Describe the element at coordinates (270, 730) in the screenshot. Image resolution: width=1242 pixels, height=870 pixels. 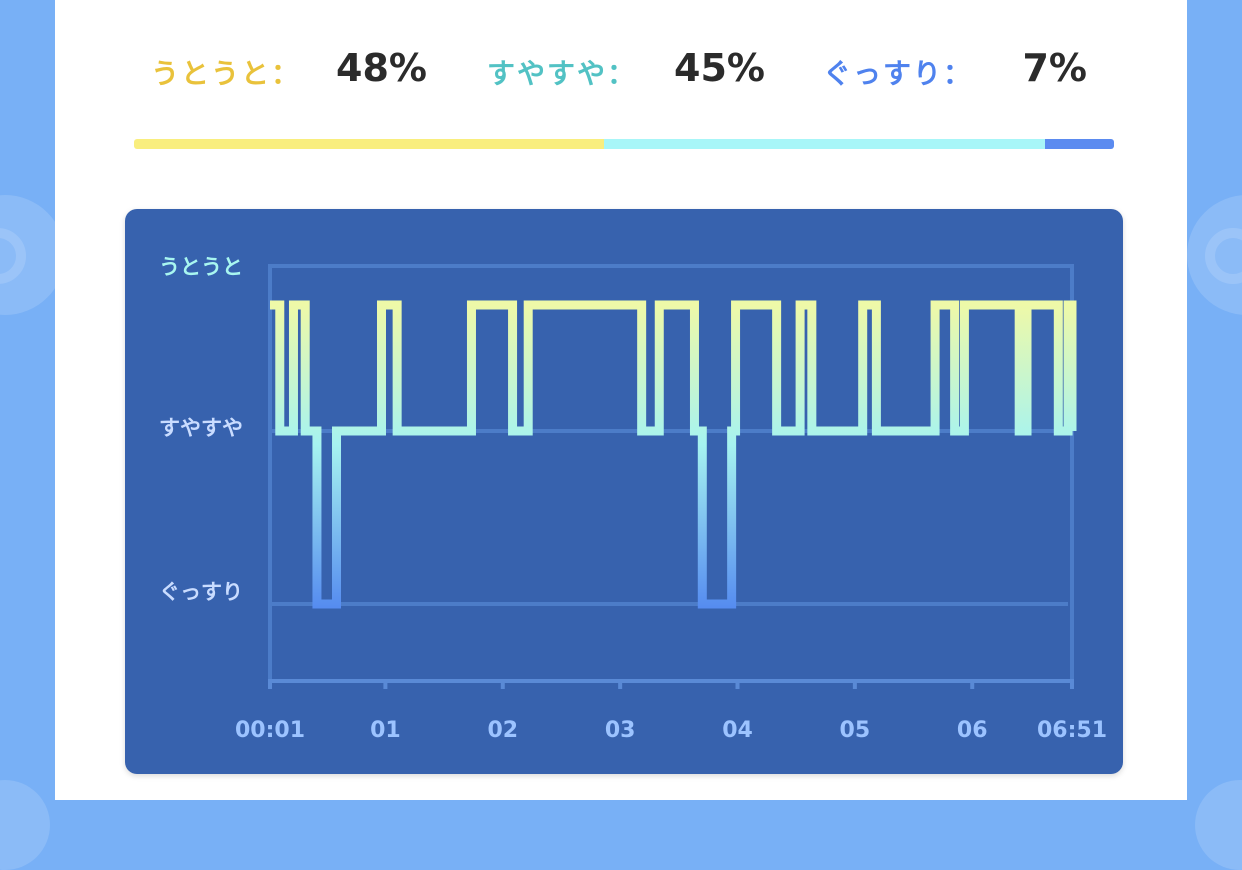
I see `x-tick-label: 00:01` at that location.